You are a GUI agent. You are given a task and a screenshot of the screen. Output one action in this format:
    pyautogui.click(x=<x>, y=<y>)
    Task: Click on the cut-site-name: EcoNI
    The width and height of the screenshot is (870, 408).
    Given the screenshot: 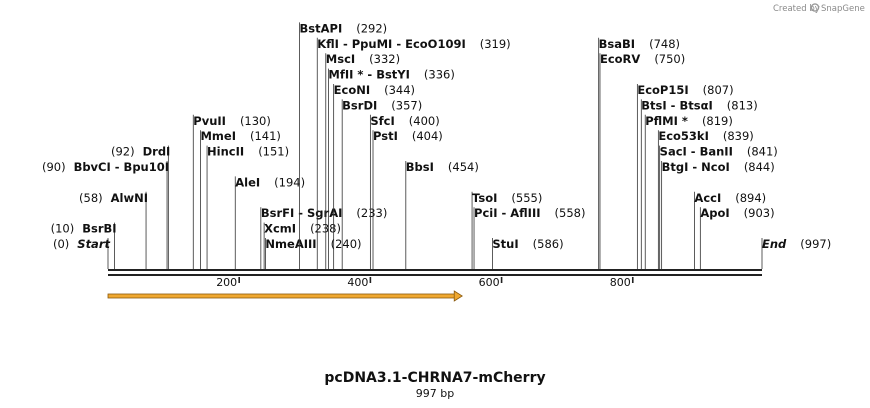 What is the action you would take?
    pyautogui.click(x=352, y=90)
    